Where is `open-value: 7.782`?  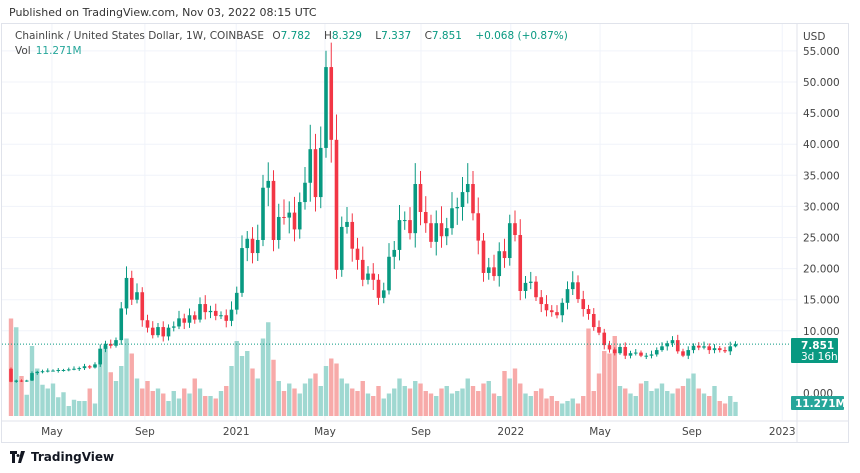
open-value: 7.782 is located at coordinates (295, 36).